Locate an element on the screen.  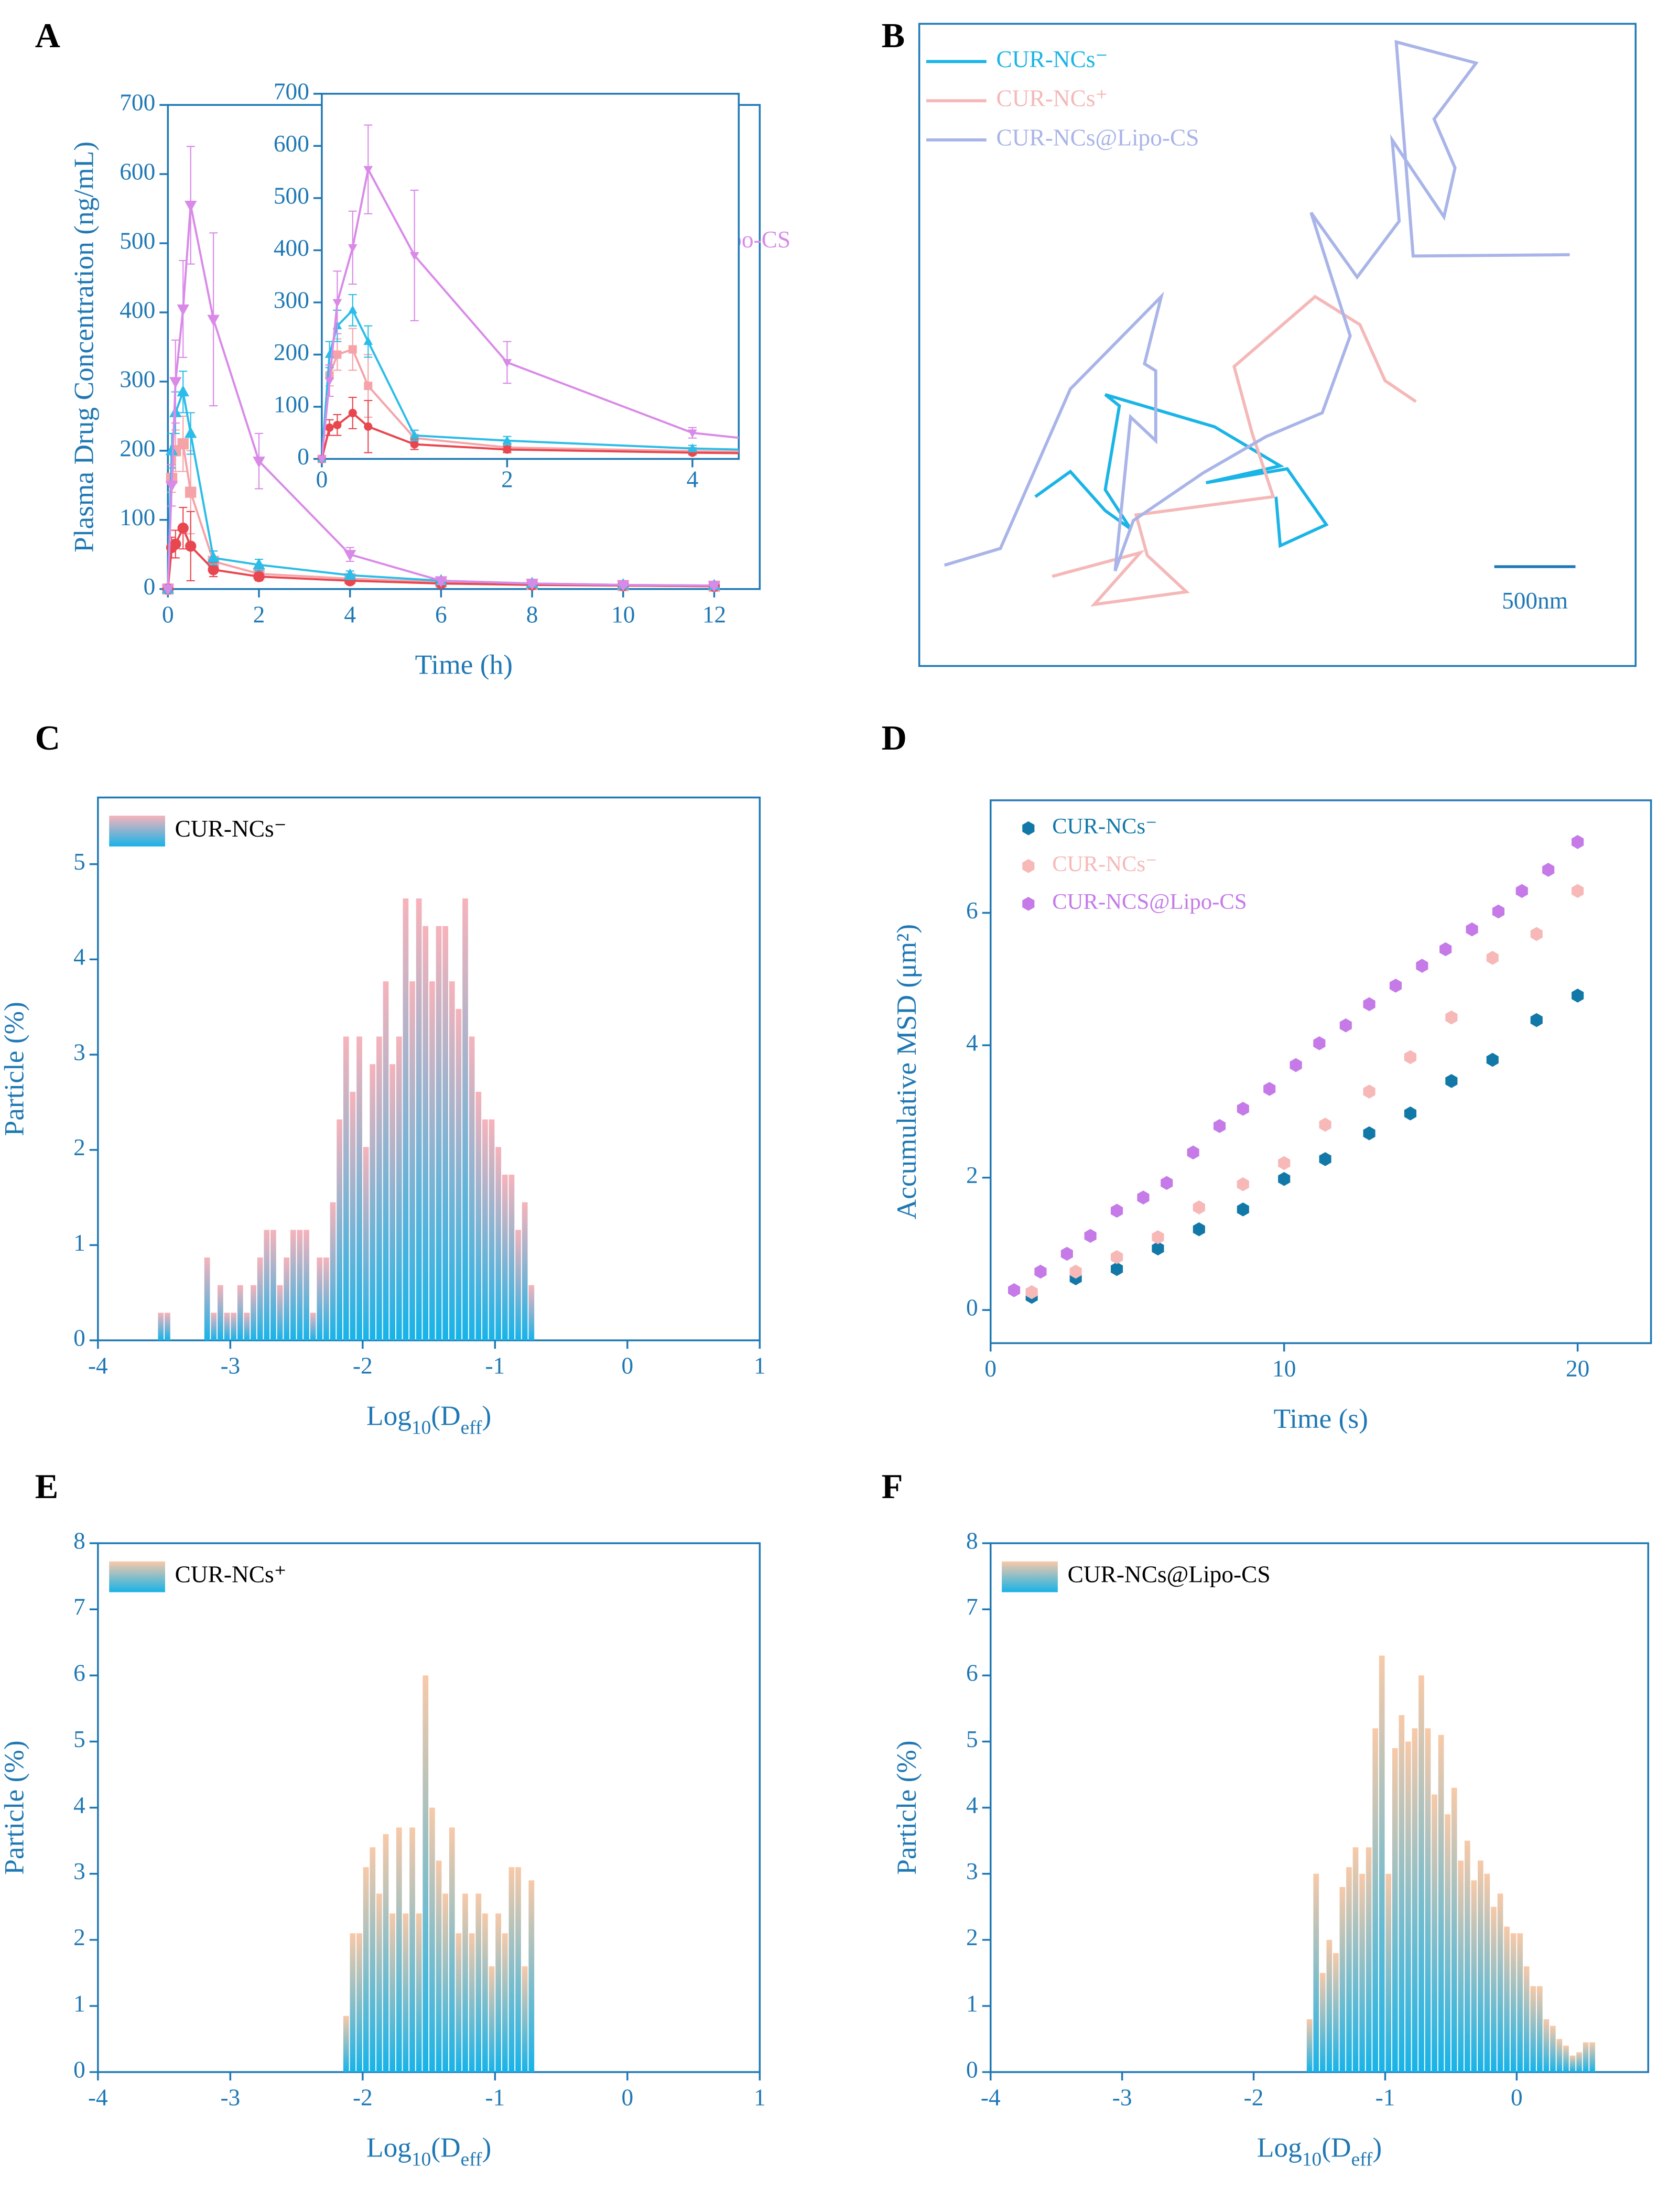
x-tick-label: -1 is located at coordinates (1385, 2098).